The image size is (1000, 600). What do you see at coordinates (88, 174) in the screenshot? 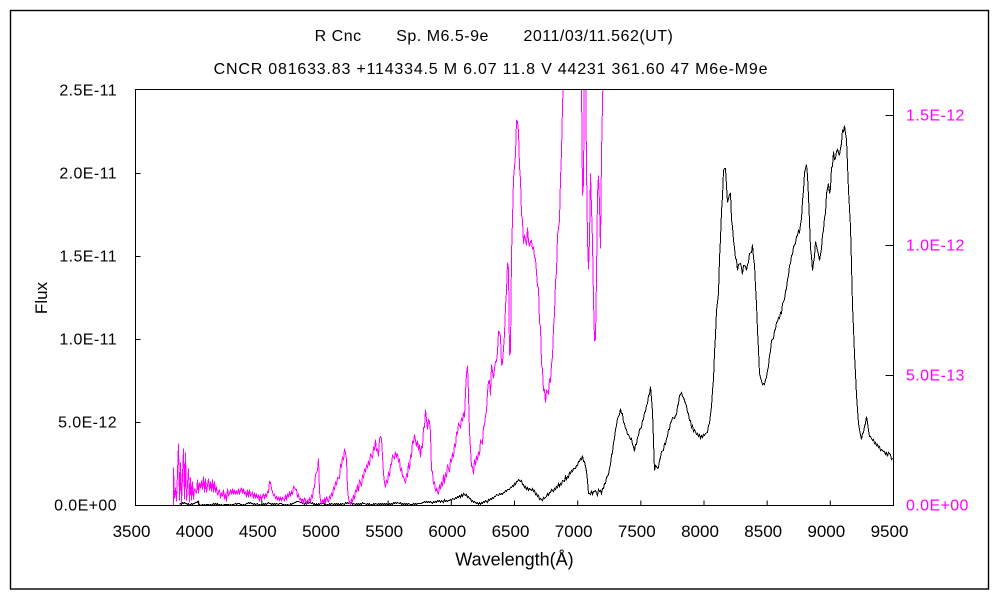
I see `svg-text: 2.0E-11` at bounding box center [88, 174].